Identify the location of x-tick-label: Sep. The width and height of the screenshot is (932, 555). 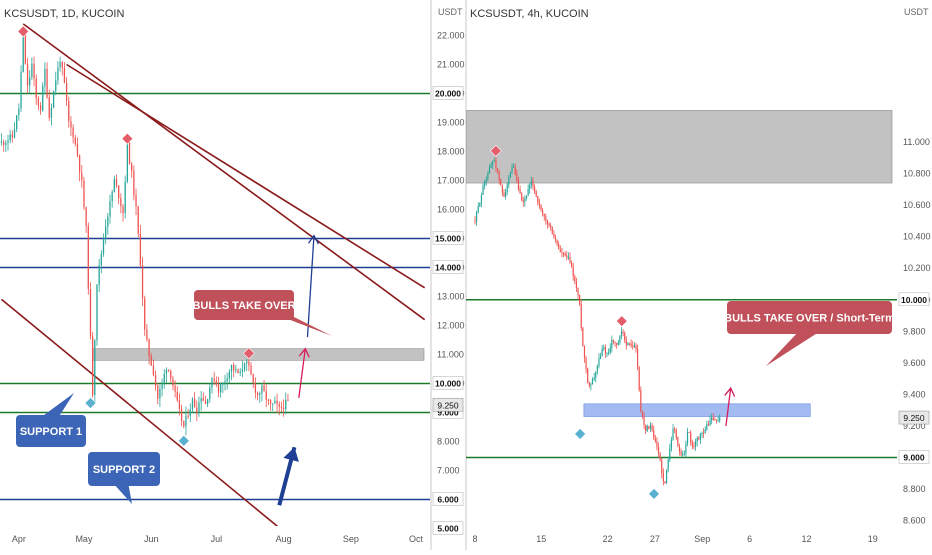
(351, 539).